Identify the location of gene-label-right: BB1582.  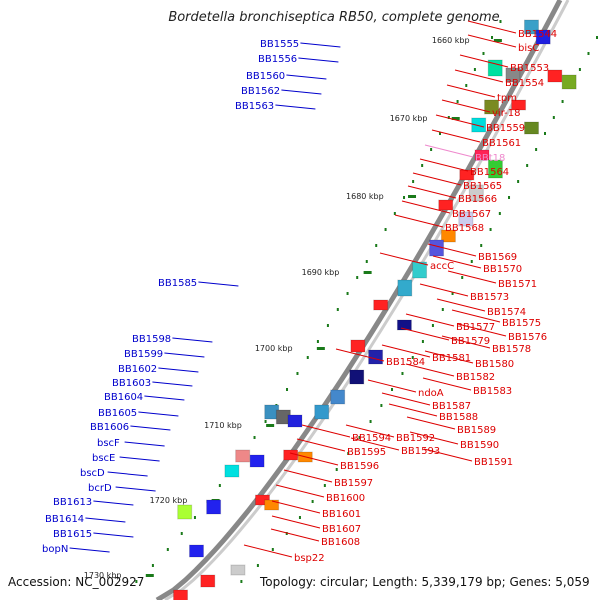
(475, 377).